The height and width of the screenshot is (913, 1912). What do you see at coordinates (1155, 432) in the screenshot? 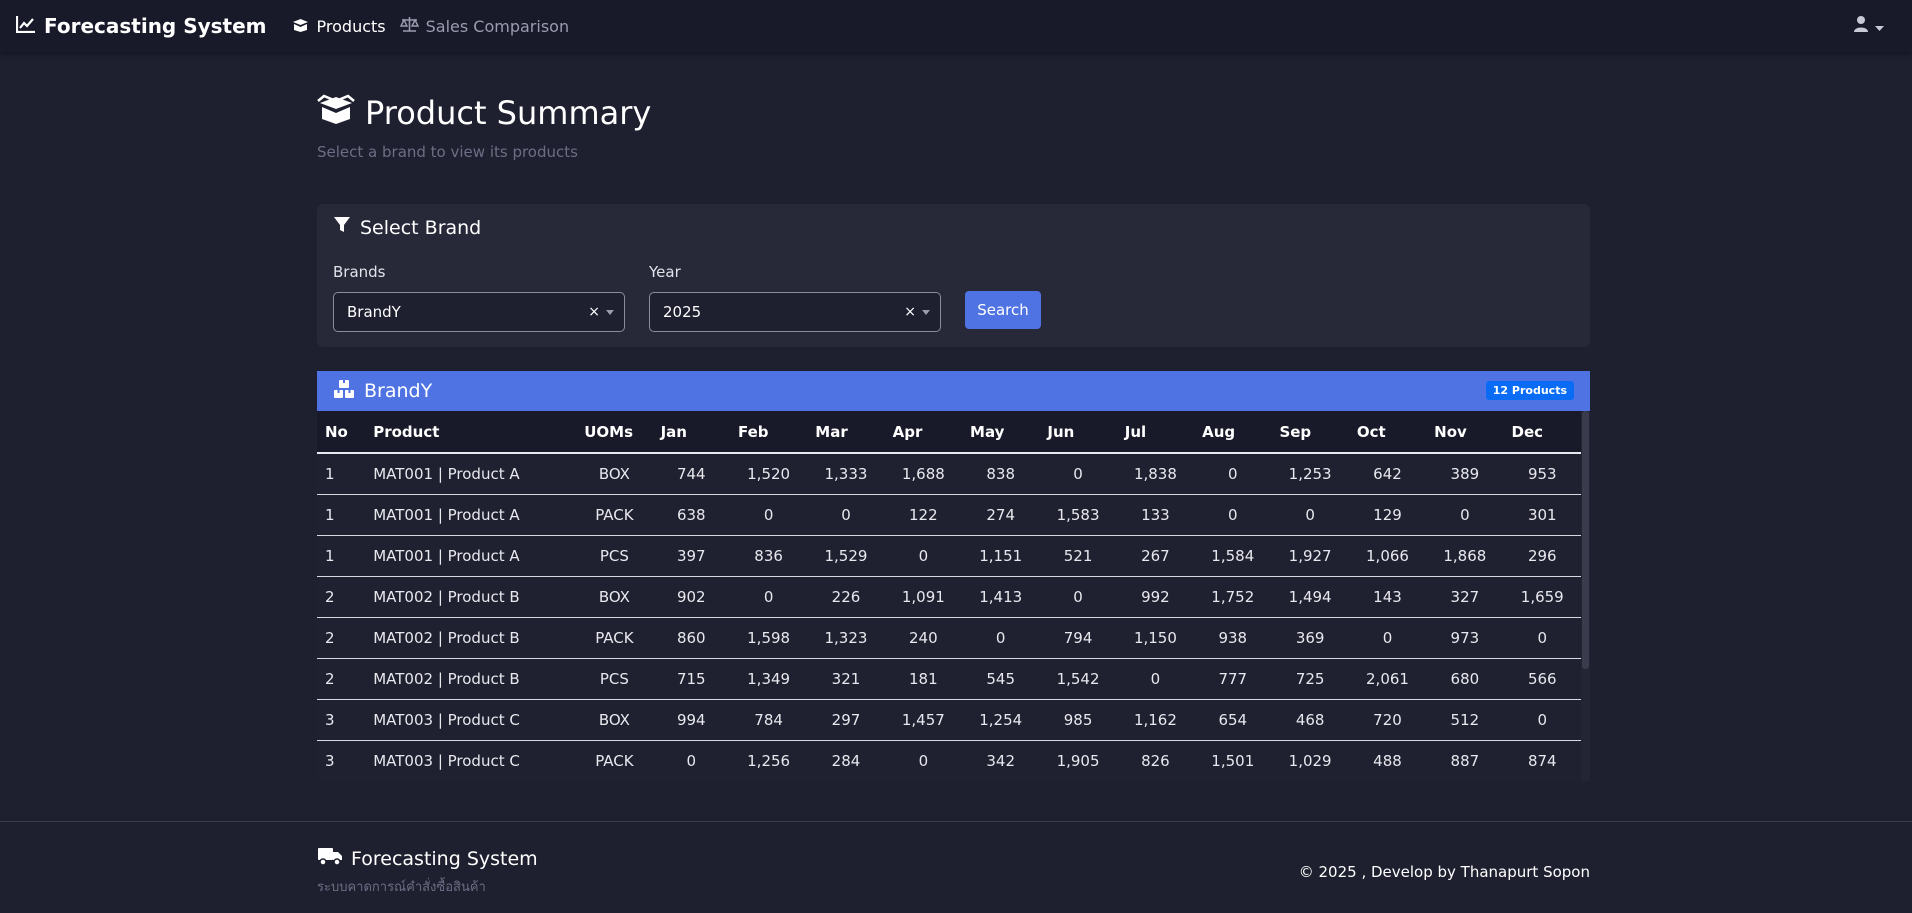
I see `column-header: Jul` at bounding box center [1155, 432].